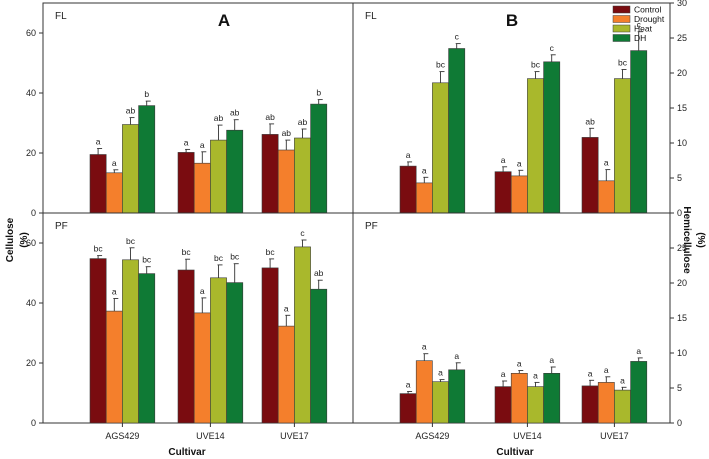 The image size is (709, 459). Describe the element at coordinates (24, 240) in the screenshot. I see `left-y-axis-unit: (%)` at that location.